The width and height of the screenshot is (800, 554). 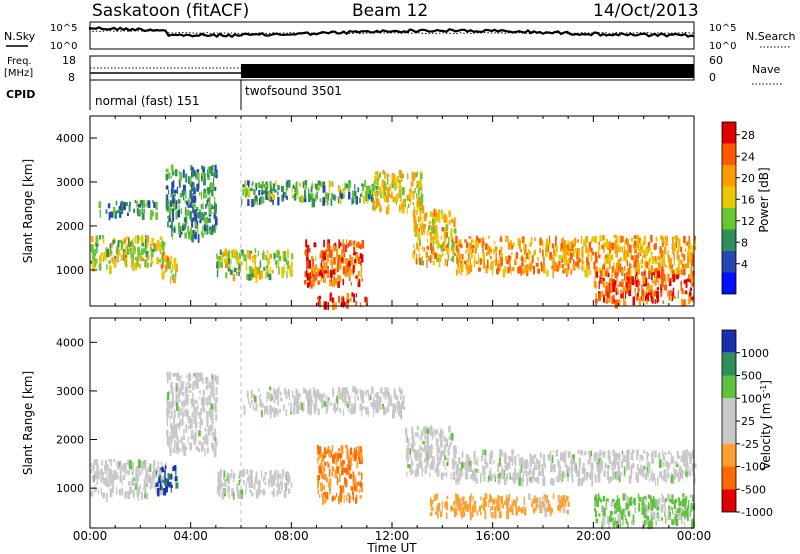 I want to click on time-axis-label: Time UT, so click(x=391, y=547).